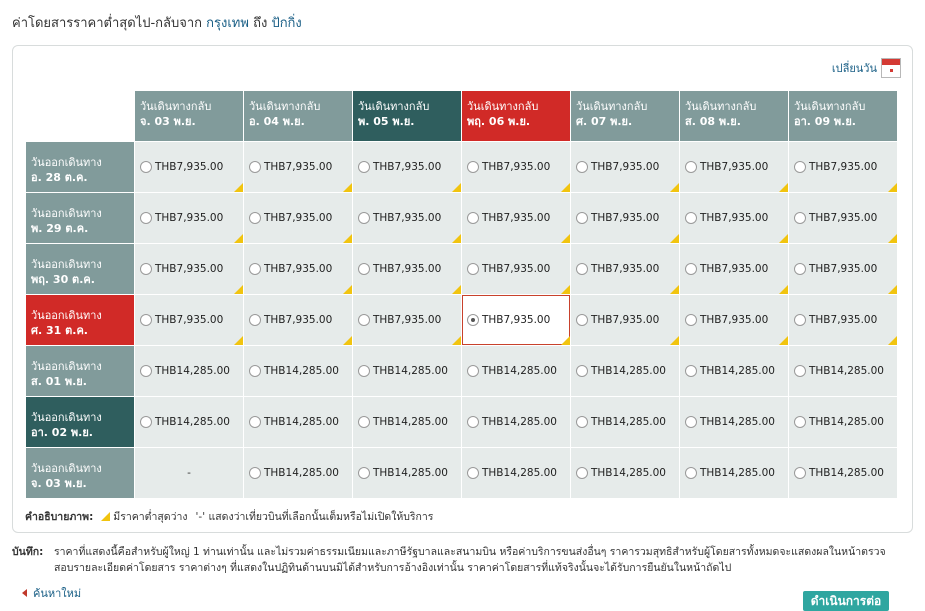 This screenshot has height=611, width=925. What do you see at coordinates (846, 601) in the screenshot?
I see `continue-button: ดำเนินการต่อ` at bounding box center [846, 601].